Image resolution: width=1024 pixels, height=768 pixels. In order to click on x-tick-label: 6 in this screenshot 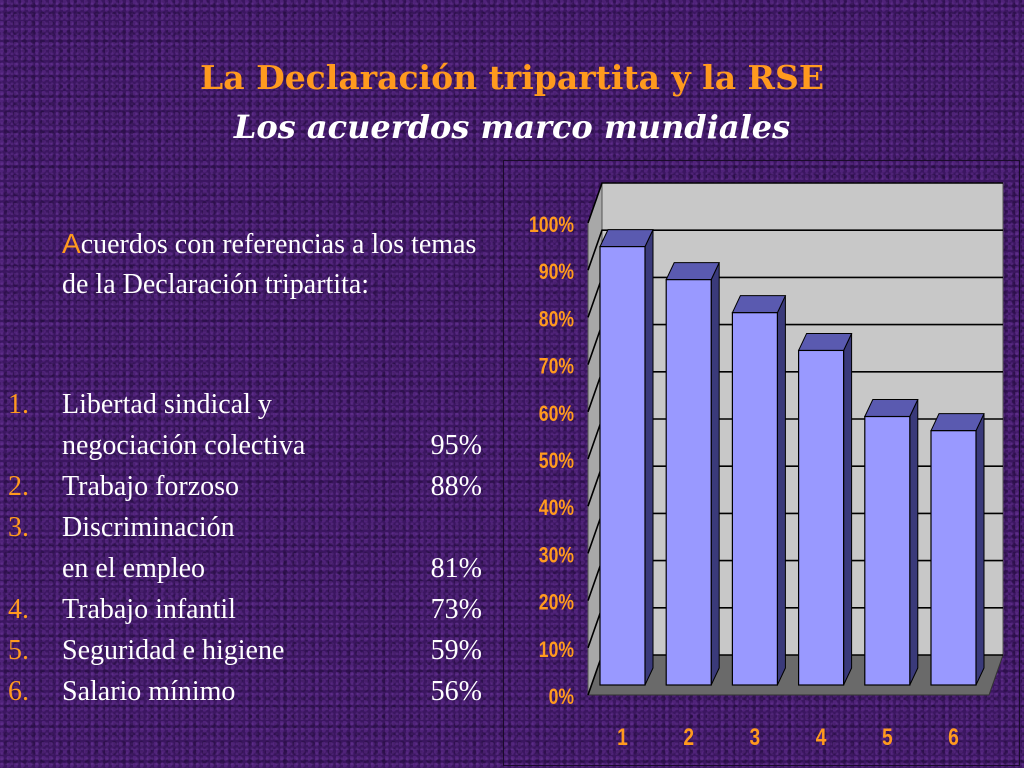, I will do `click(953, 737)`.